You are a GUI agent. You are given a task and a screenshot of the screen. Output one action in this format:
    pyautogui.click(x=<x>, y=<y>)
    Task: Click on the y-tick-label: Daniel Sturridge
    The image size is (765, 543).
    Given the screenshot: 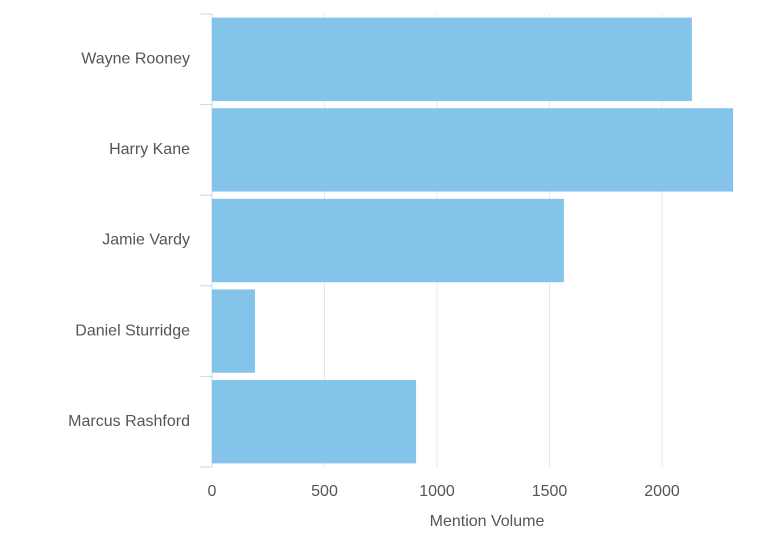 What is the action you would take?
    pyautogui.click(x=132, y=330)
    